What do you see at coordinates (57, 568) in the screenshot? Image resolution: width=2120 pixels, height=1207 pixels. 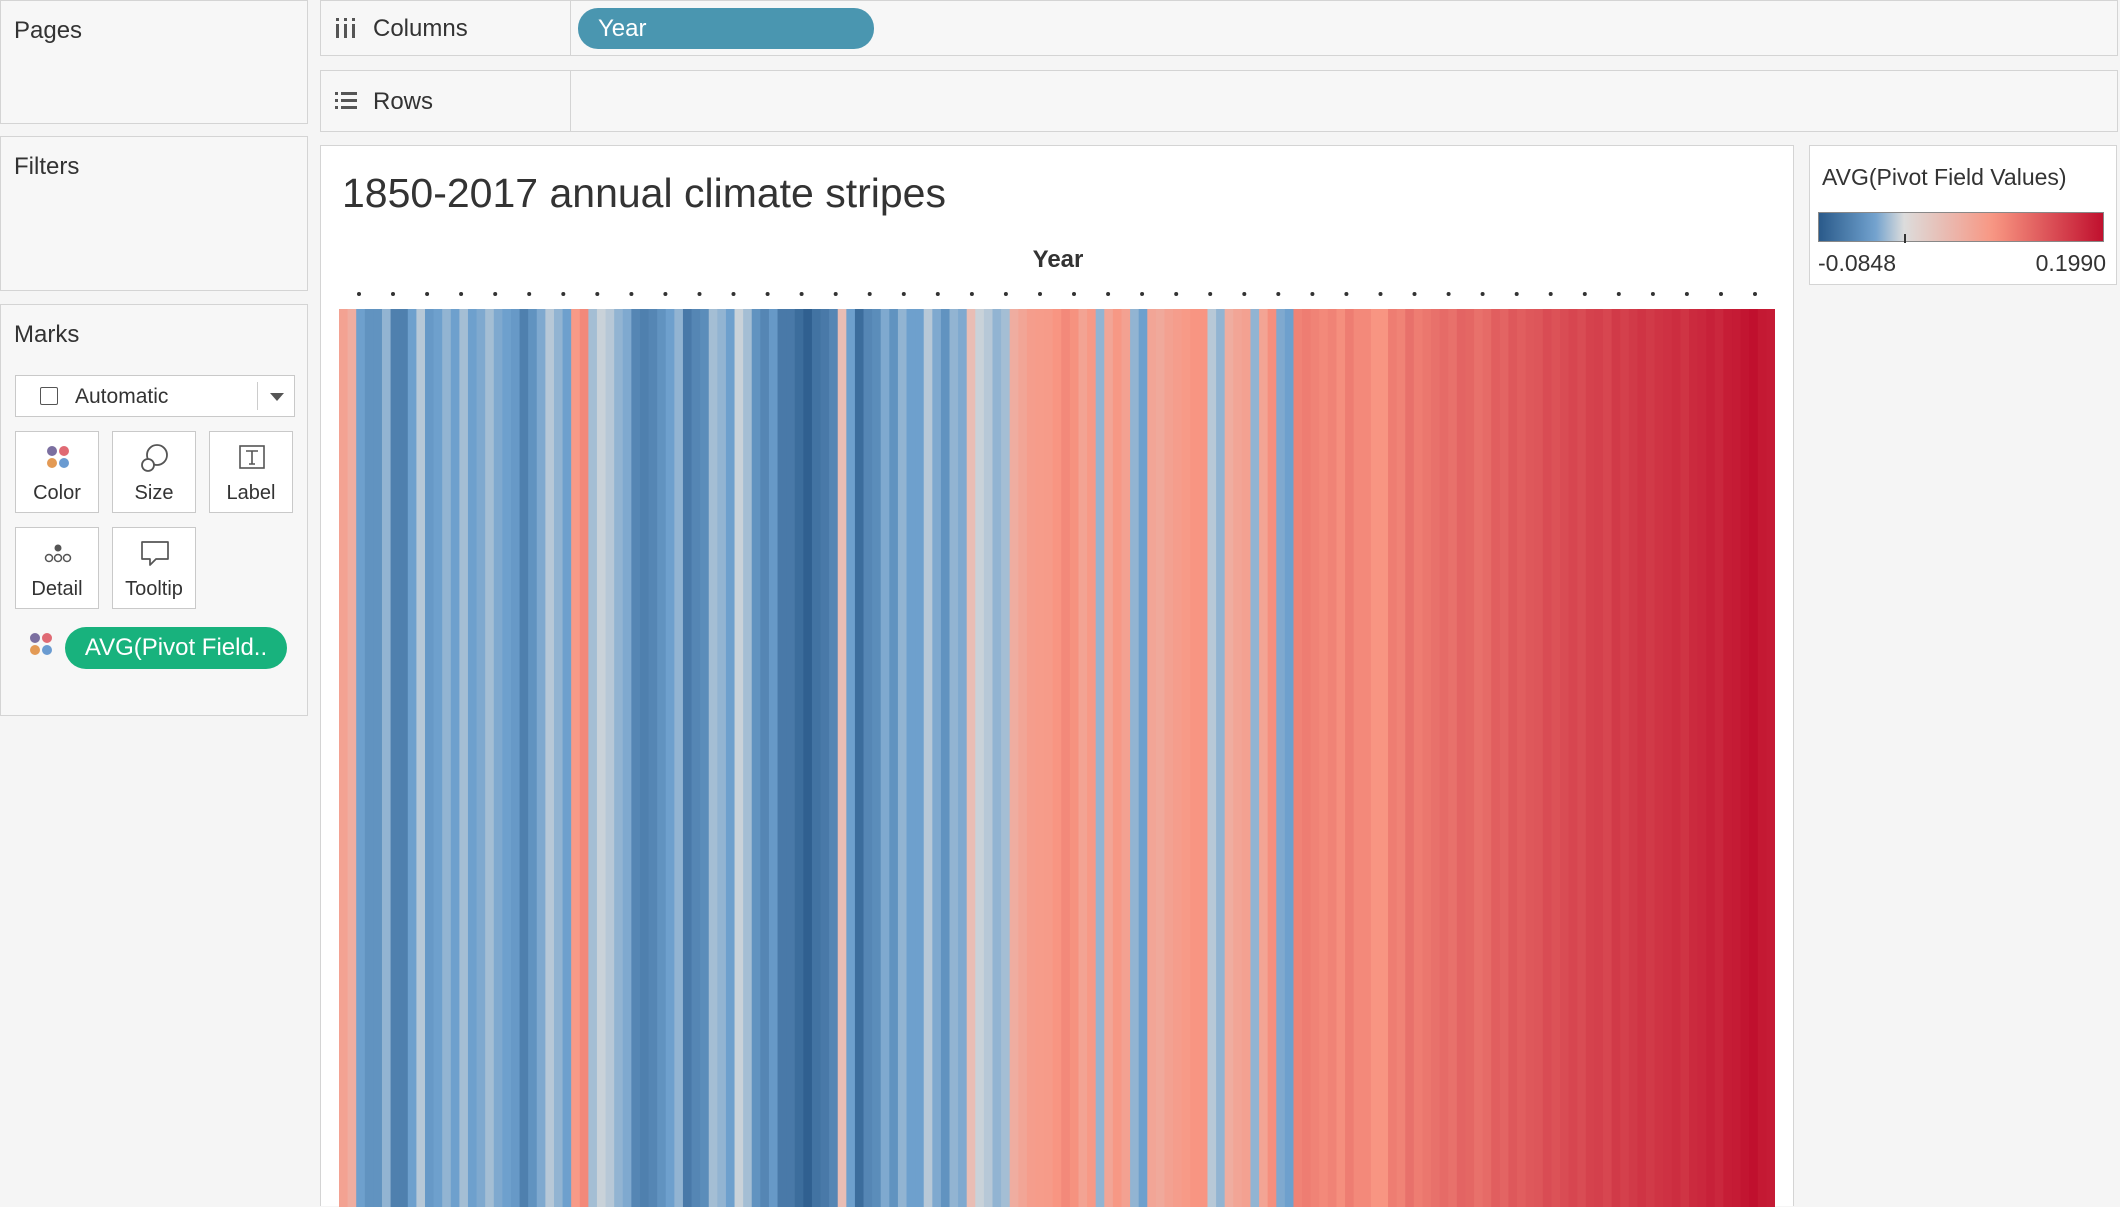 I see `detail-button: Detail` at bounding box center [57, 568].